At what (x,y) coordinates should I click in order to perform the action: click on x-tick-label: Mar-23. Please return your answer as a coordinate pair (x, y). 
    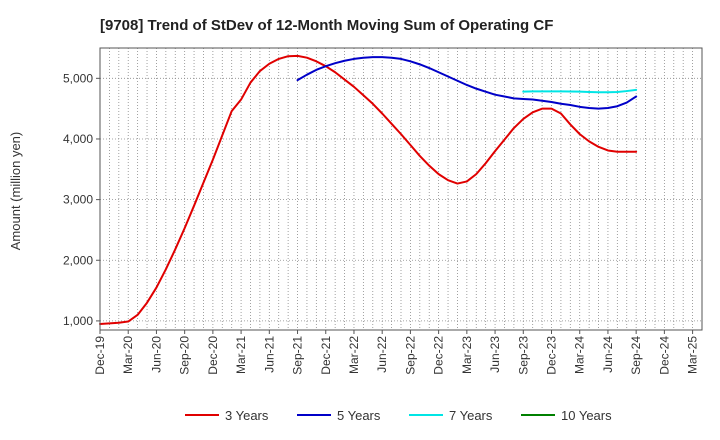
    Looking at the image, I should click on (467, 355).